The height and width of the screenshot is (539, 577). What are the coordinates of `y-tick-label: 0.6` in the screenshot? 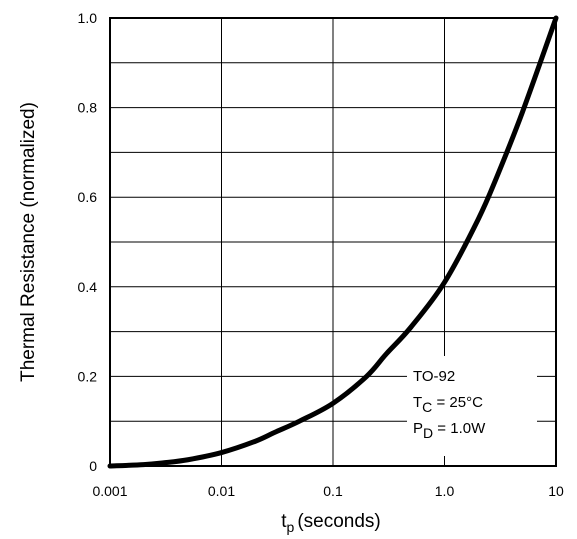 It's located at (88, 197).